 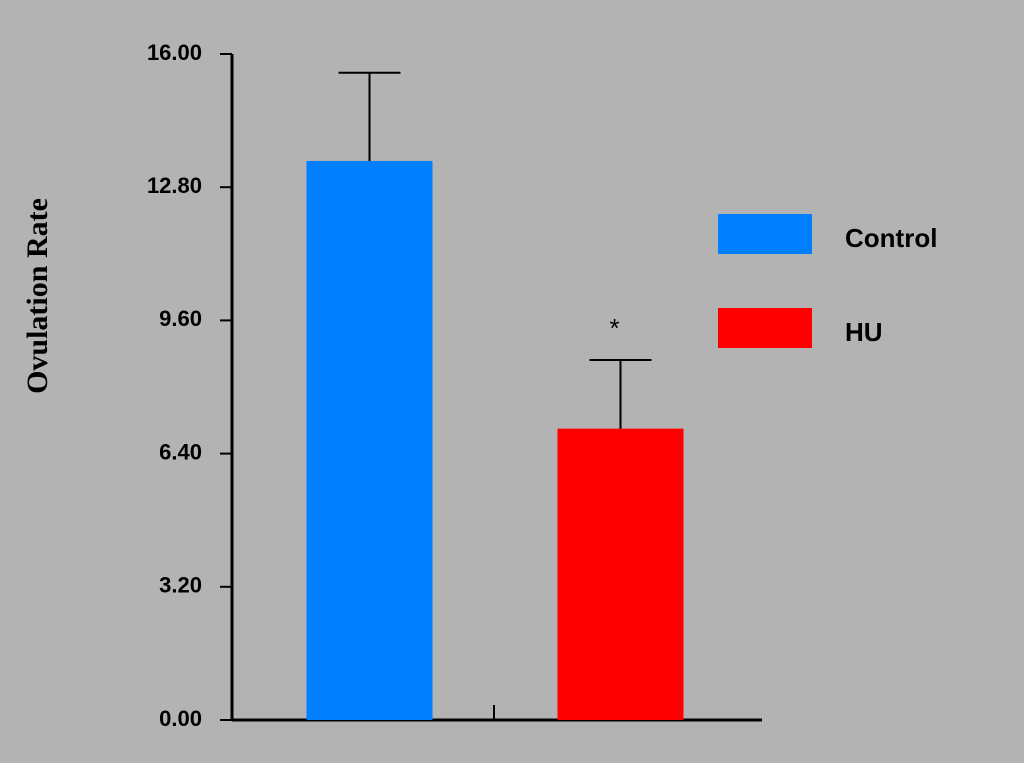 What do you see at coordinates (180, 718) in the screenshot?
I see `y-tick-label: 0.00` at bounding box center [180, 718].